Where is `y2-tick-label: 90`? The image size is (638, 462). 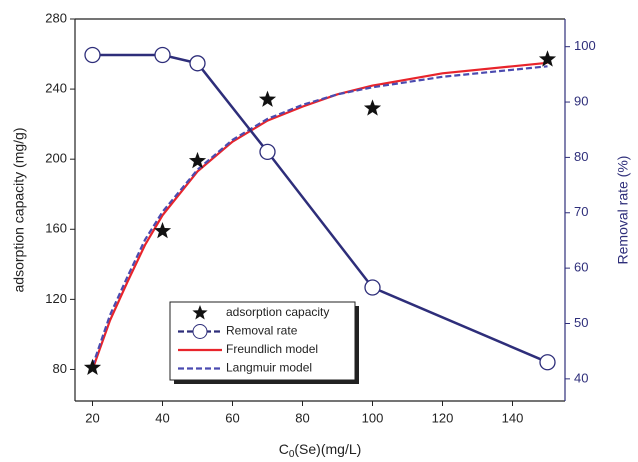 y2-tick-label: 90 is located at coordinates (581, 100).